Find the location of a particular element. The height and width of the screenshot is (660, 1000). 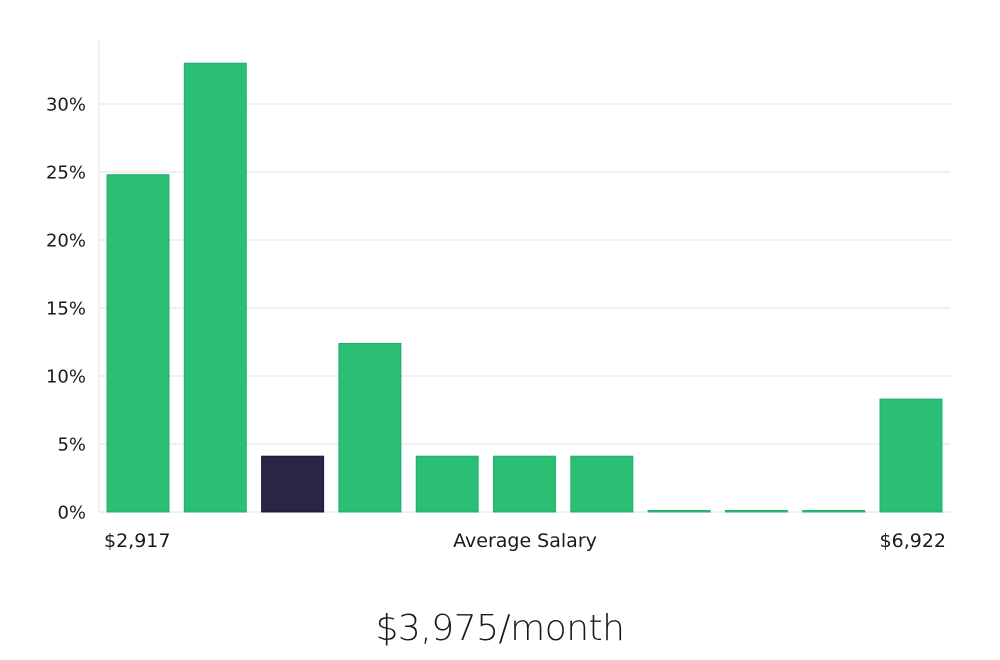

y-tick-label: 15% is located at coordinates (66, 309).